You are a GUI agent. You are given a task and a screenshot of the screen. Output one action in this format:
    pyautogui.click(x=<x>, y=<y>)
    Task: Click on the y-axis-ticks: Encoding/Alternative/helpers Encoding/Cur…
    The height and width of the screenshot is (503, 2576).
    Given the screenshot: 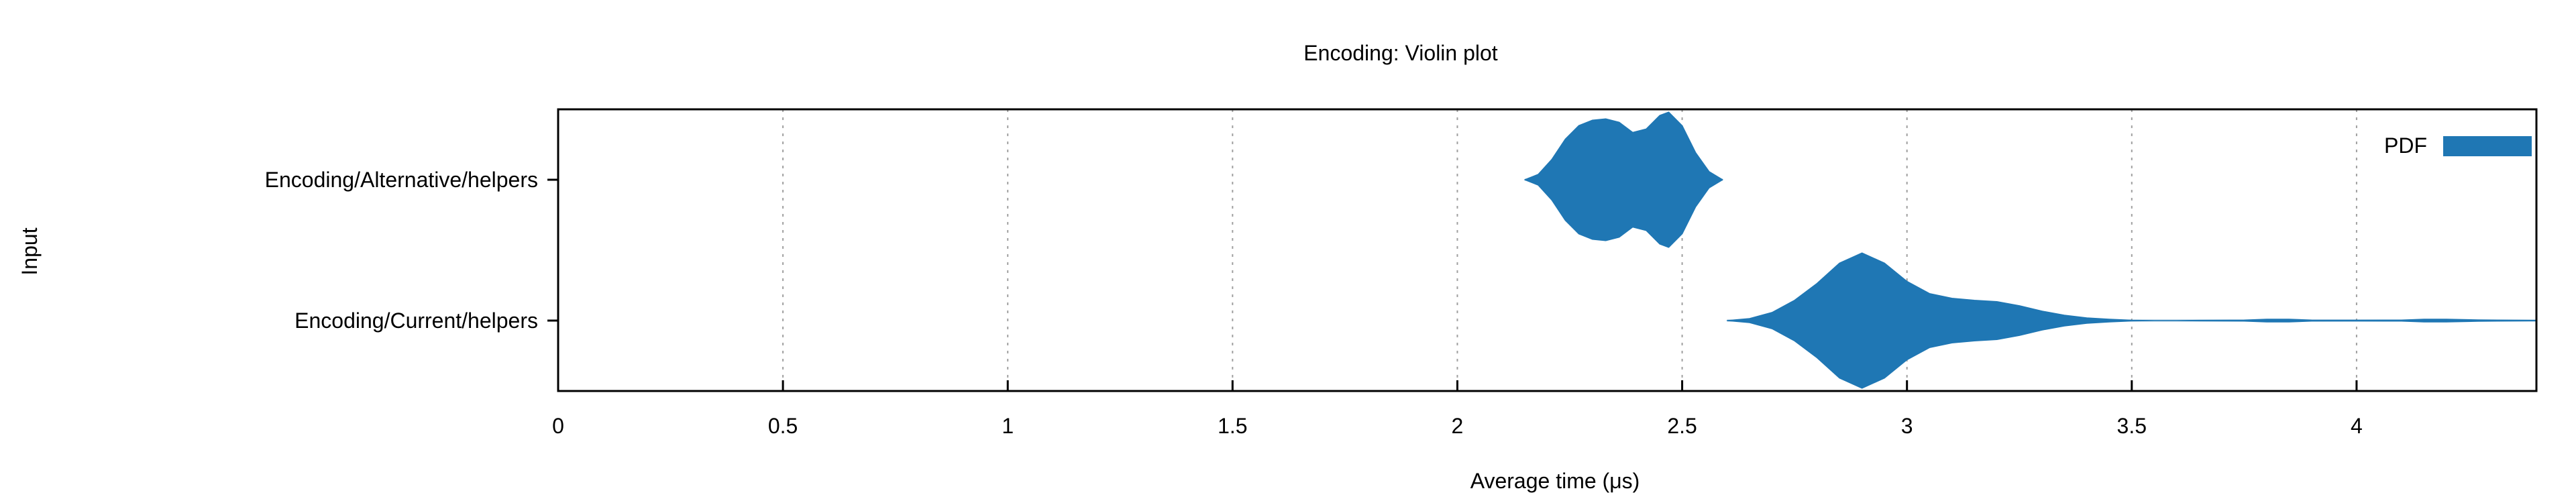 What is the action you would take?
    pyautogui.click(x=411, y=250)
    